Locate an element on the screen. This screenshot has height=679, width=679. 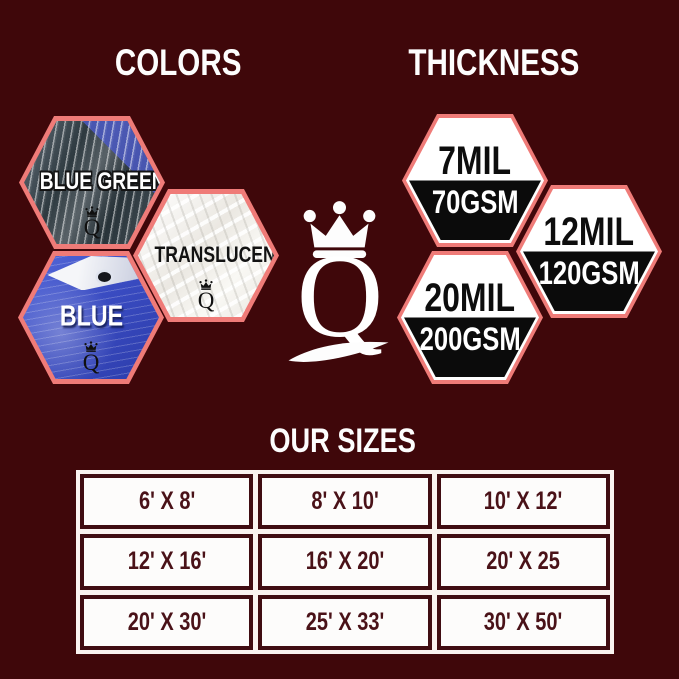
thickness-title-text: THICKNESS is located at coordinates (494, 62).